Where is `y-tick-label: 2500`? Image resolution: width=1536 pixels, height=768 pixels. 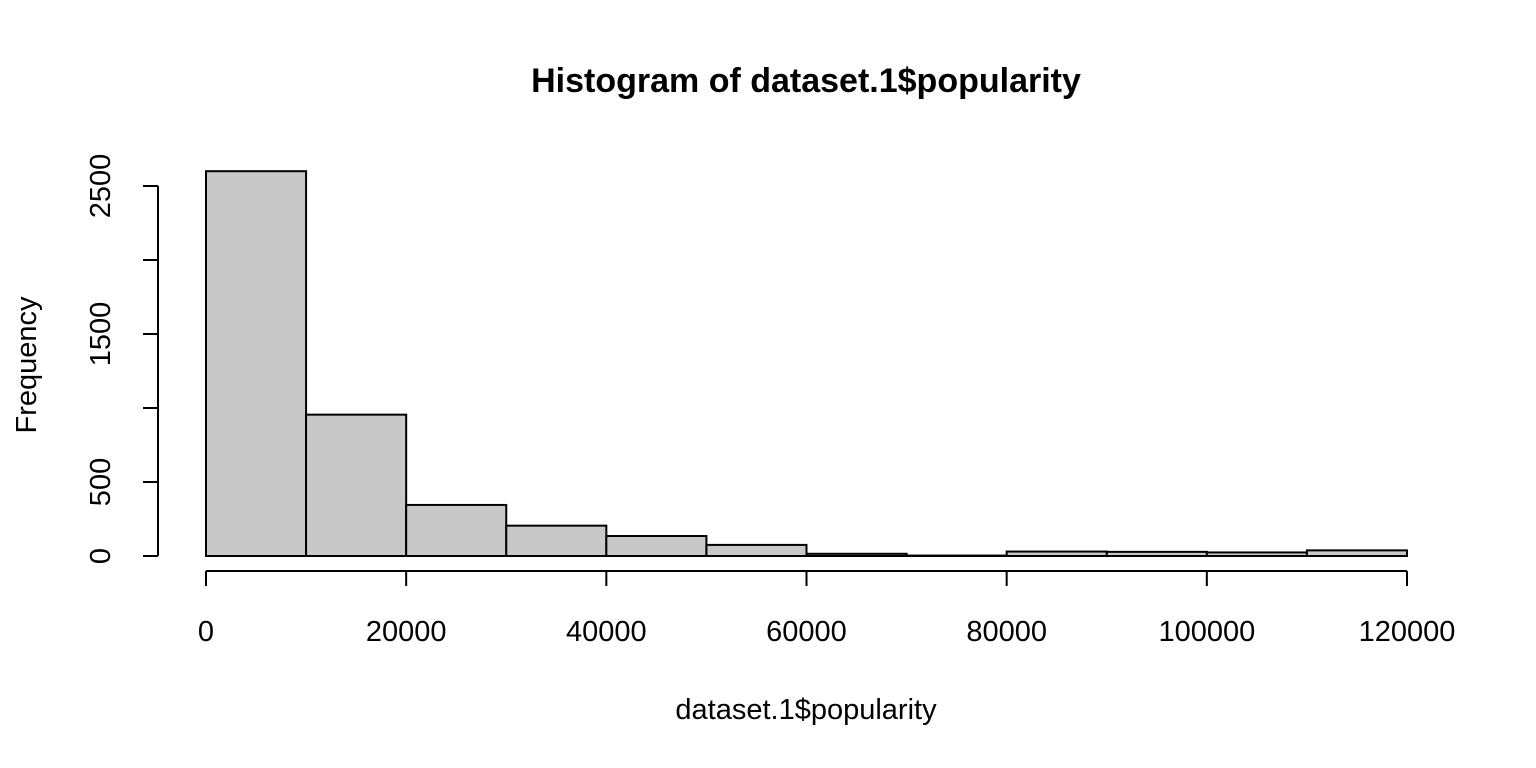 y-tick-label: 2500 is located at coordinates (101, 186).